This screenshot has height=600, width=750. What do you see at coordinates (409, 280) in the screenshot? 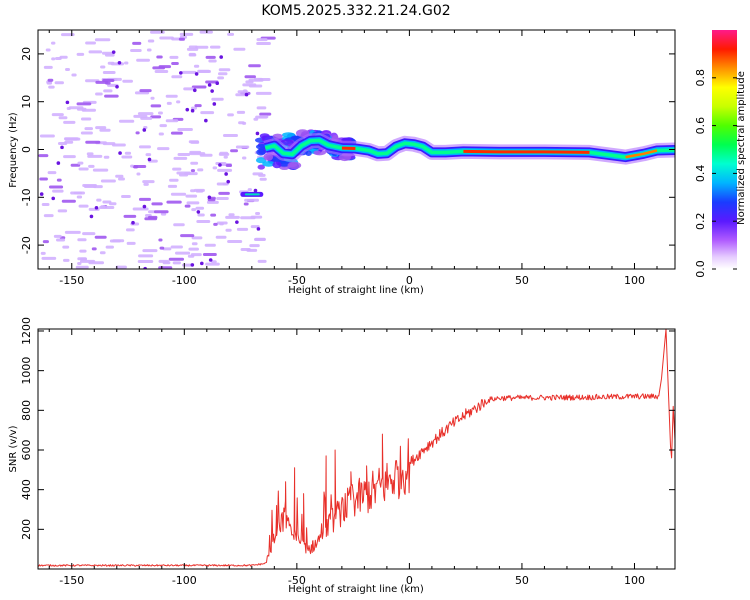
I see `spectrogram-xtick-label: 0` at bounding box center [409, 280].